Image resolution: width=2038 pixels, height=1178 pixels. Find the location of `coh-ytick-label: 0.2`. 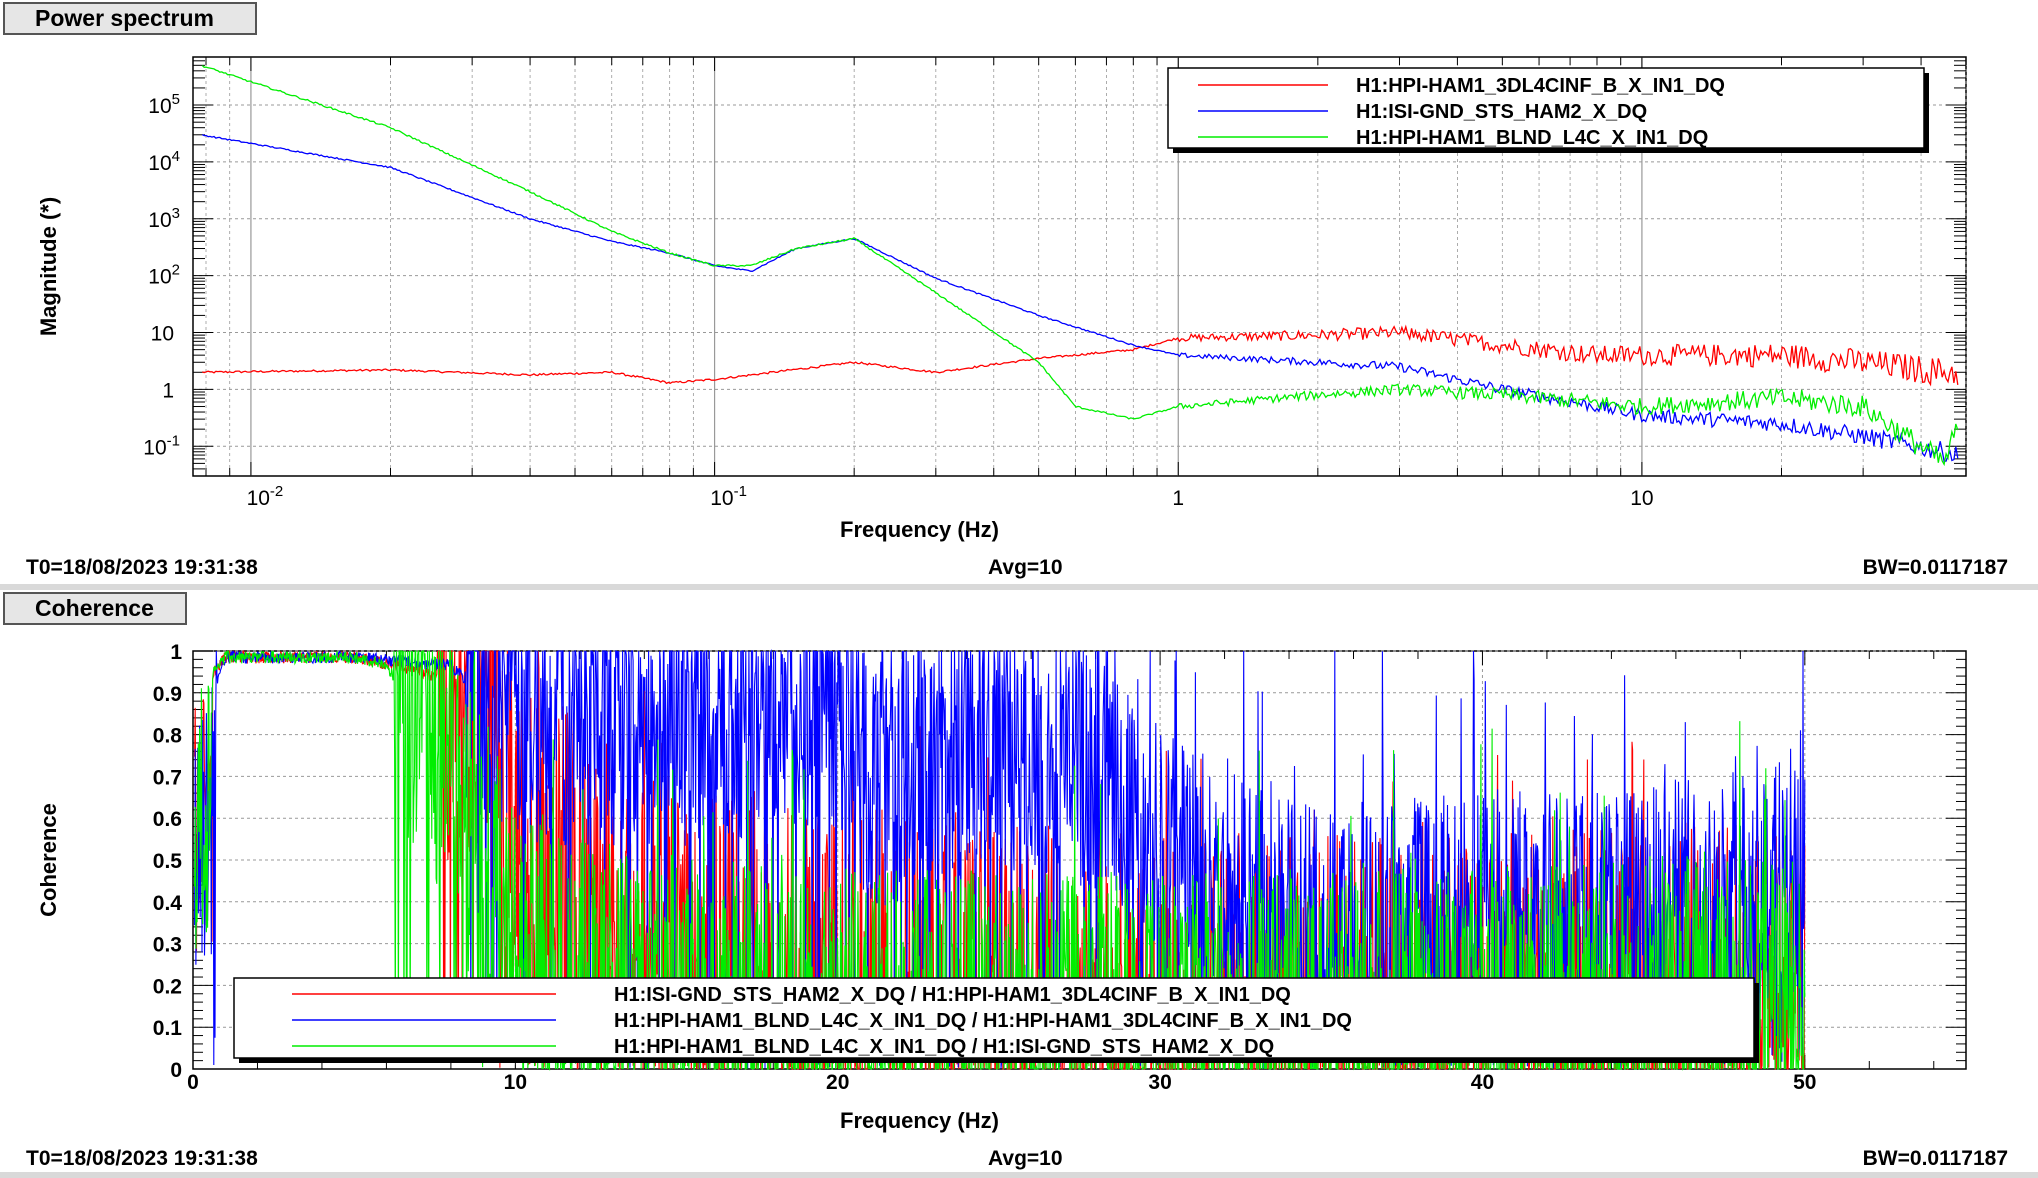

coh-ytick-label: 0.2 is located at coordinates (167, 986).